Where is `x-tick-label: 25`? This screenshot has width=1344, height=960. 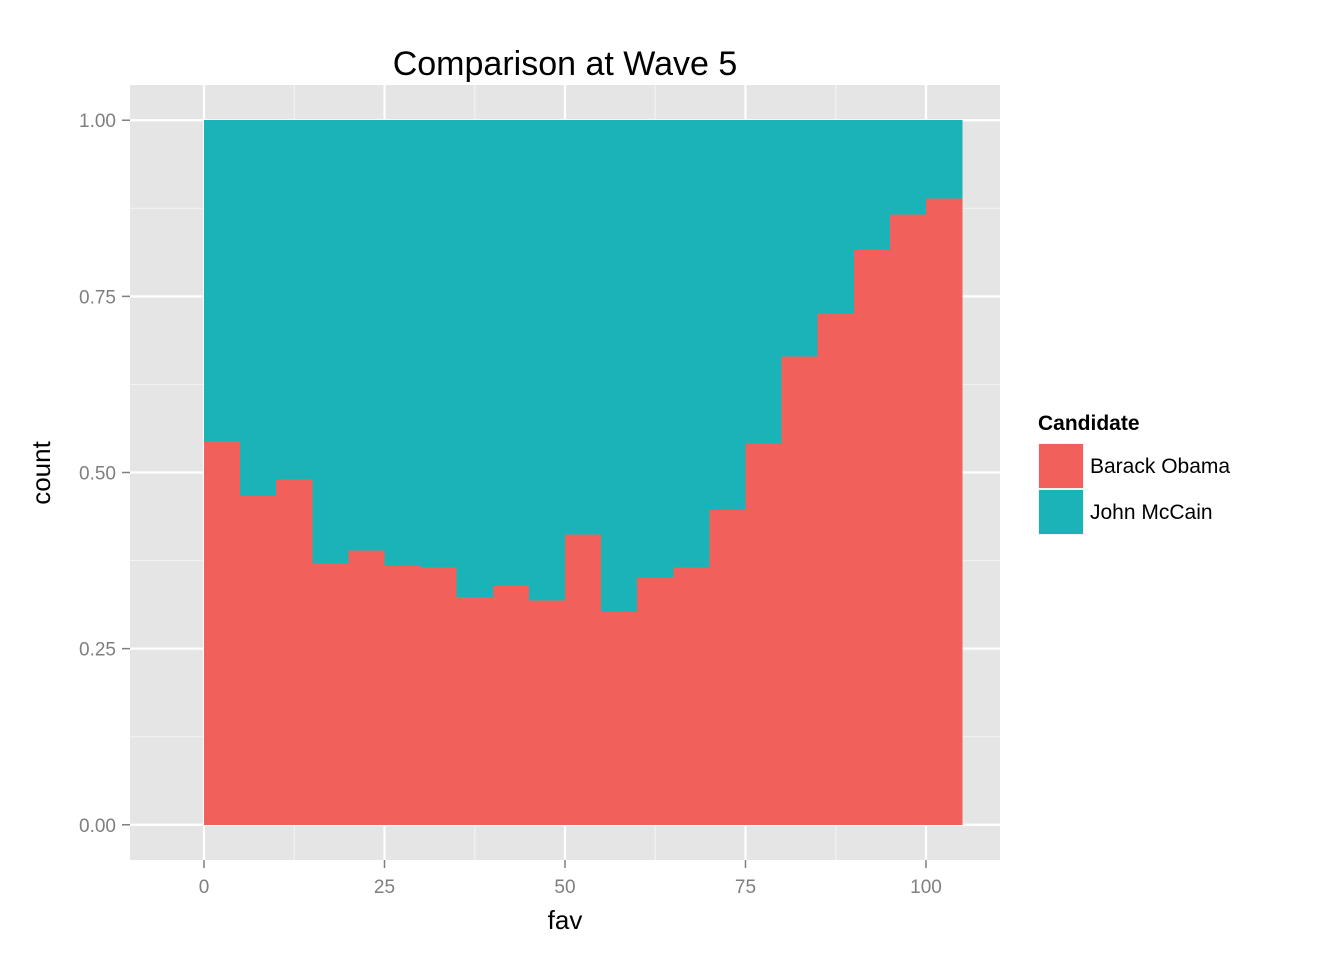 x-tick-label: 25 is located at coordinates (384, 887).